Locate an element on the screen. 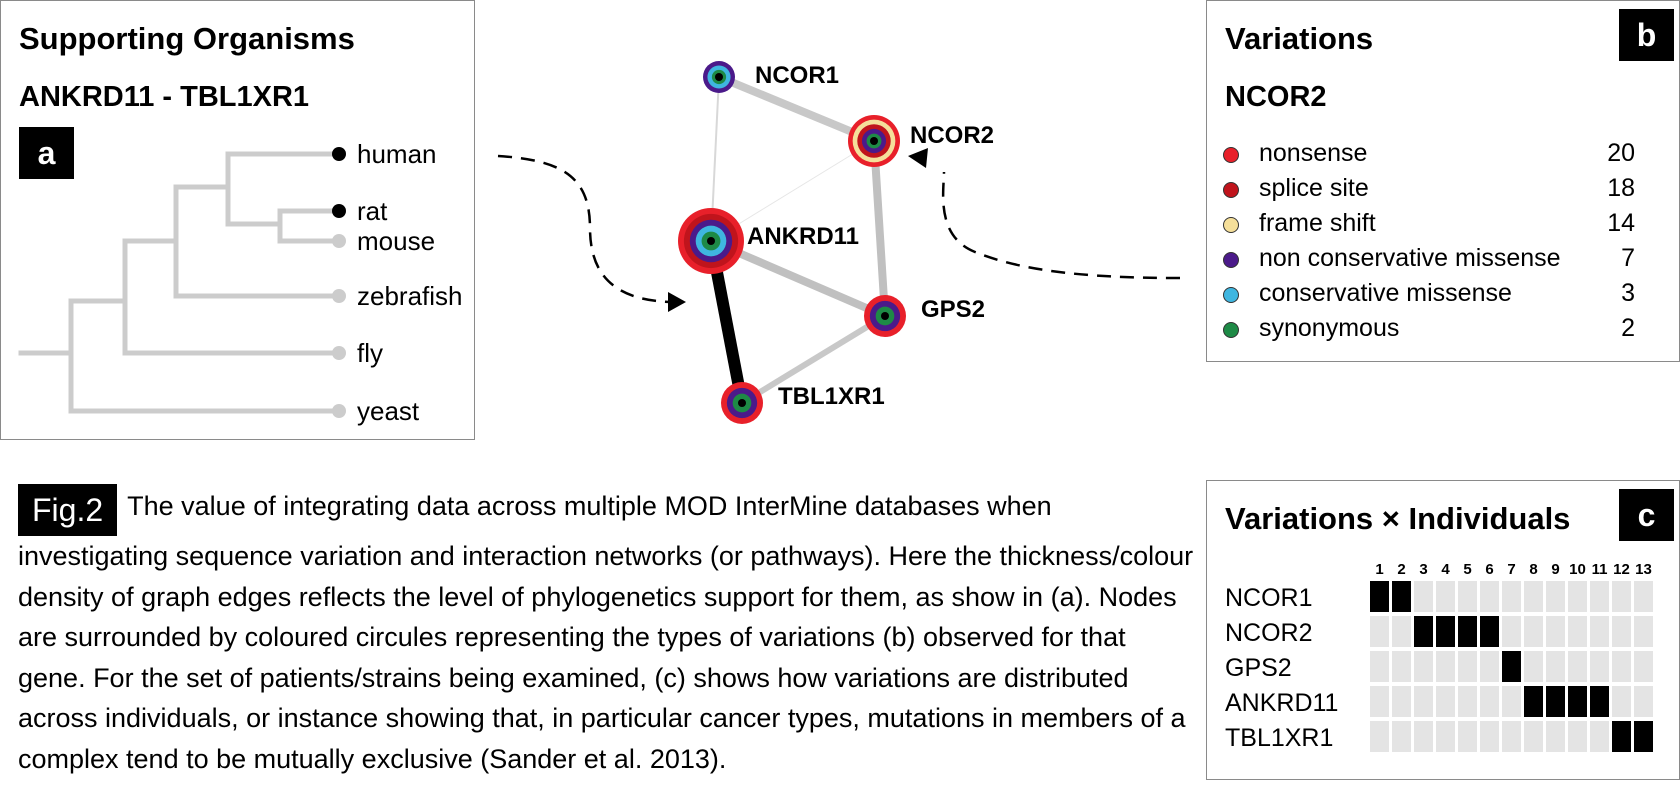 This screenshot has height=805, width=1680. variation-count: 3 is located at coordinates (1628, 293).